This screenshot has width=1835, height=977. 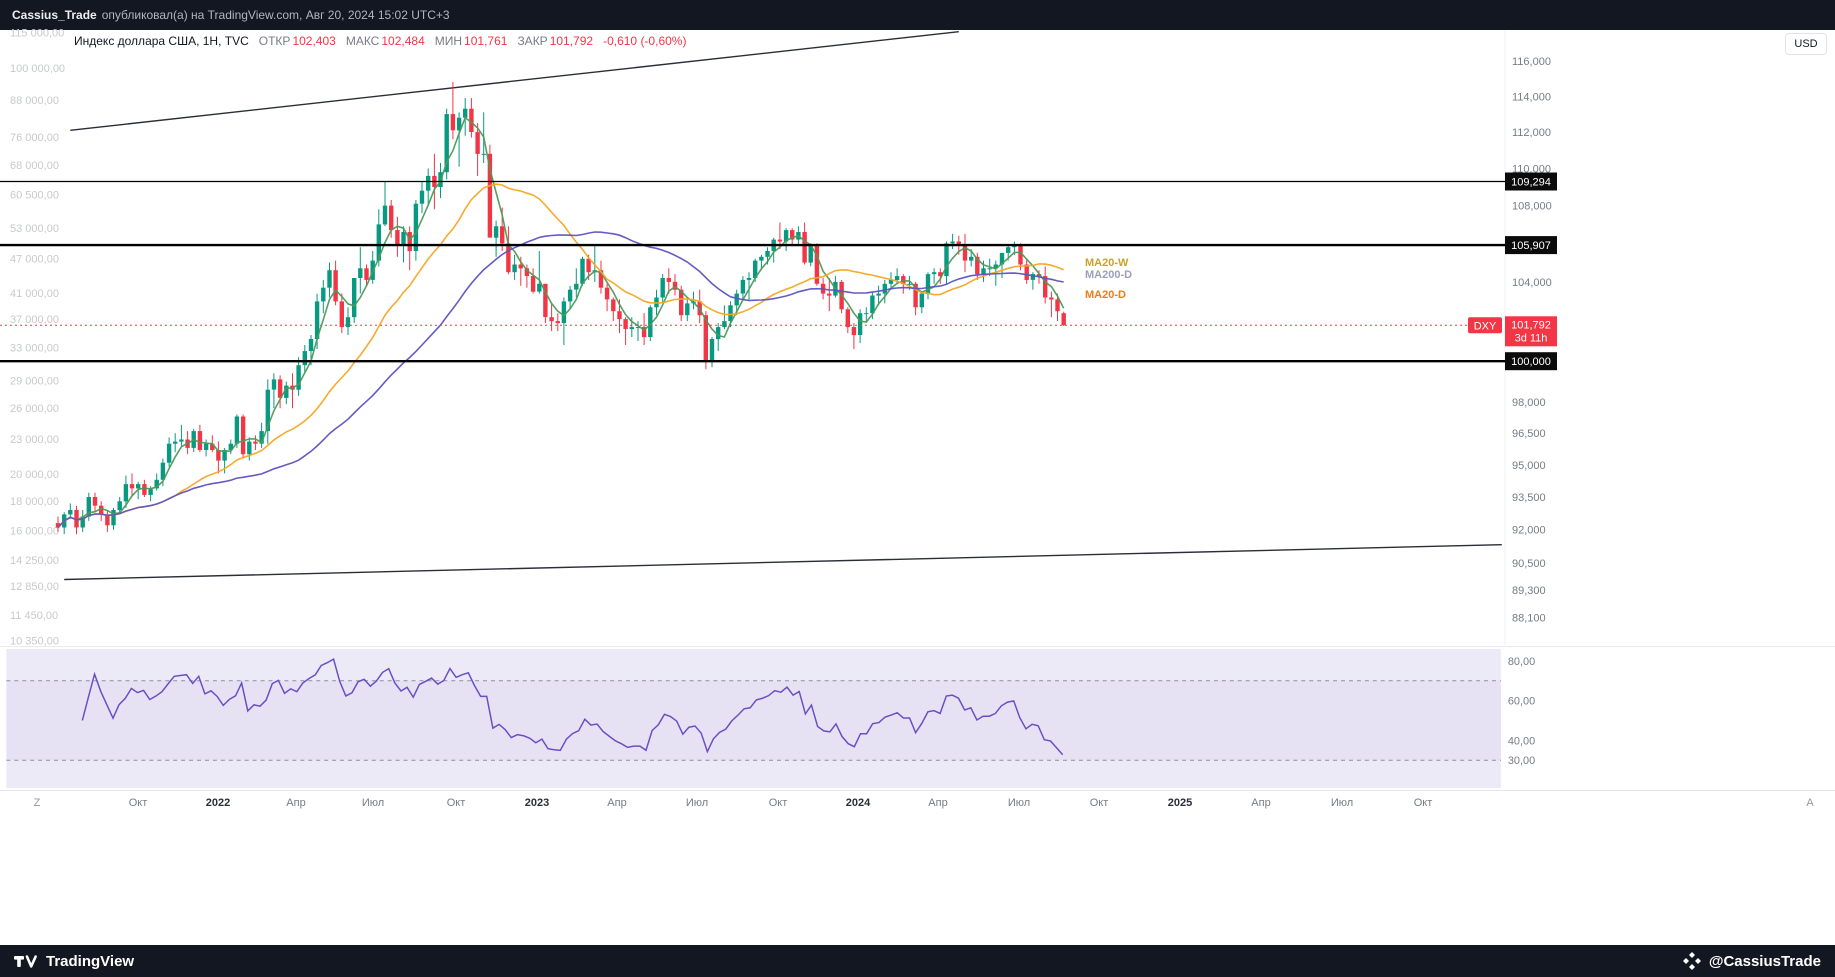 What do you see at coordinates (34, 349) in the screenshot?
I see `left-axis-label: 33 000,00` at bounding box center [34, 349].